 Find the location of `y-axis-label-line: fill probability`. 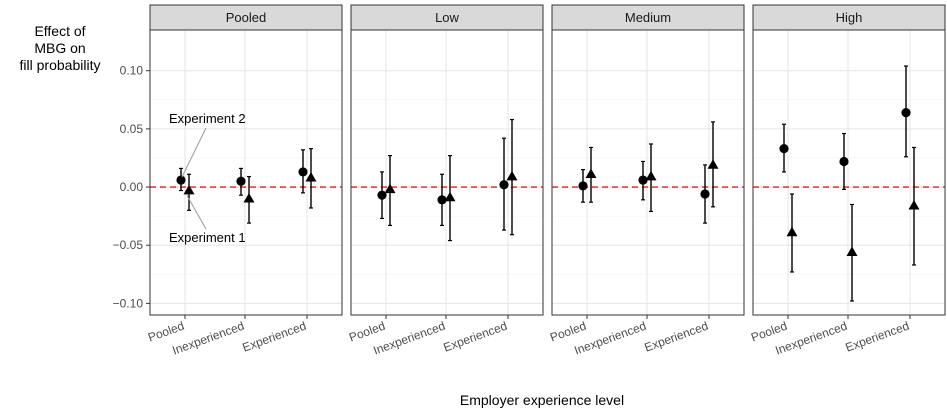

y-axis-label-line: fill probability is located at coordinates (60, 65).